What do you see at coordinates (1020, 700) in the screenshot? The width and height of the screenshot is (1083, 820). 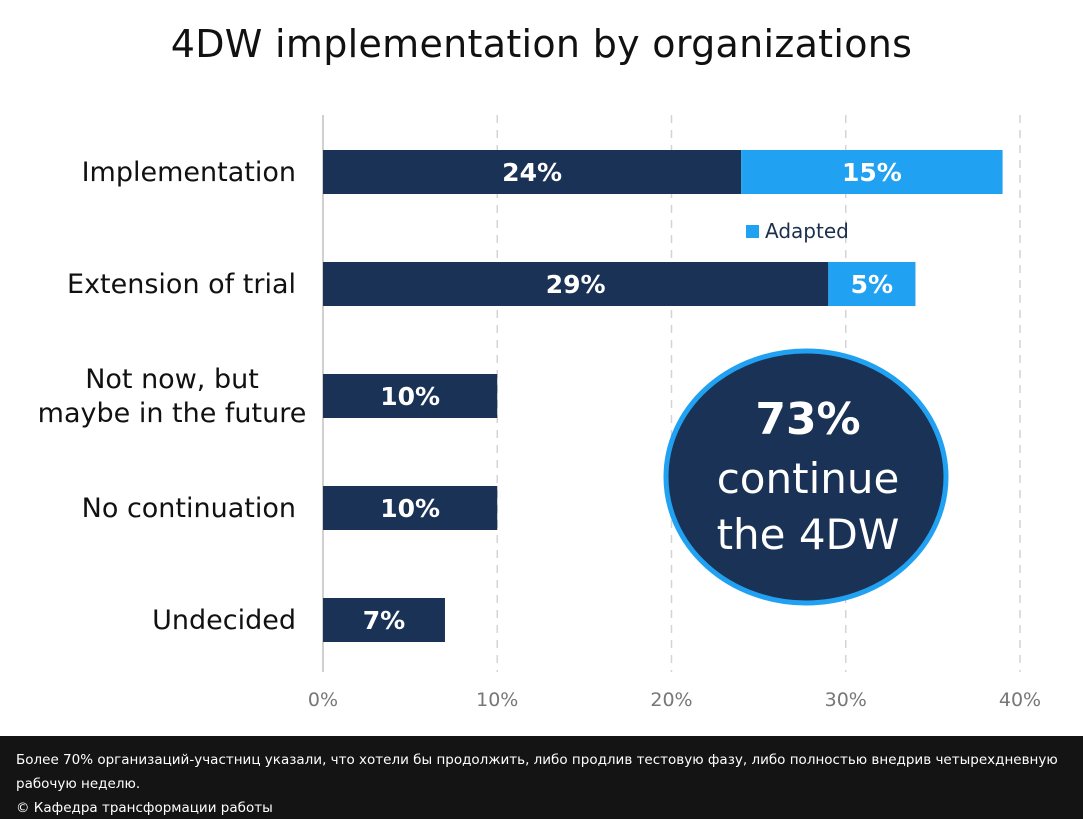 I see `x-tick-label: 40%` at bounding box center [1020, 700].